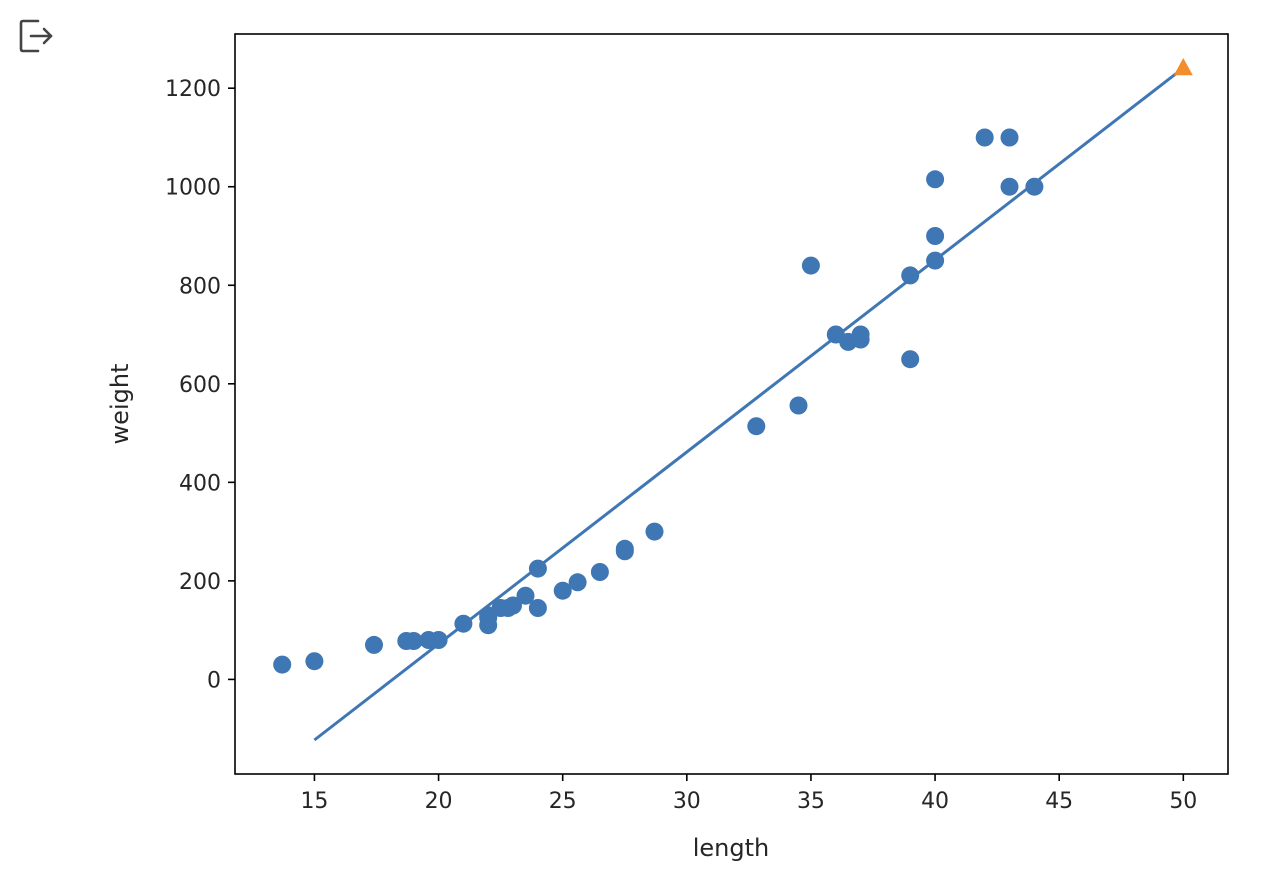  Describe the element at coordinates (314, 801) in the screenshot. I see `x-tick-label: 15` at that location.